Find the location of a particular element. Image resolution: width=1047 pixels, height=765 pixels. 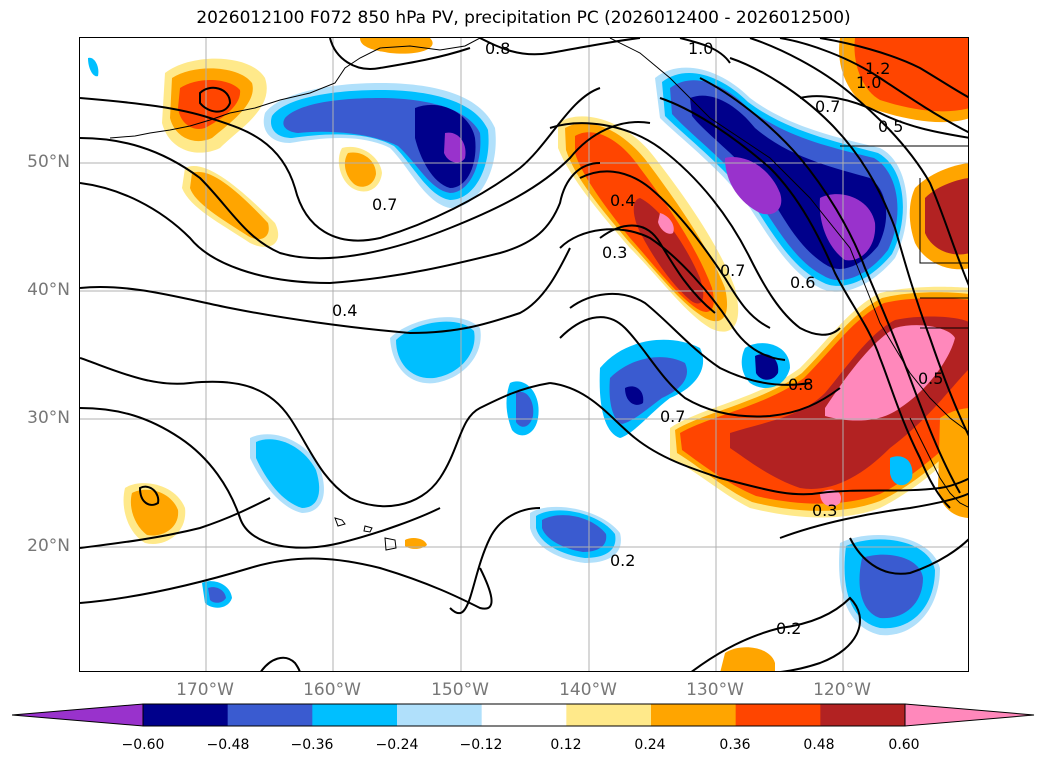

lon-label: 160°W is located at coordinates (332, 690).